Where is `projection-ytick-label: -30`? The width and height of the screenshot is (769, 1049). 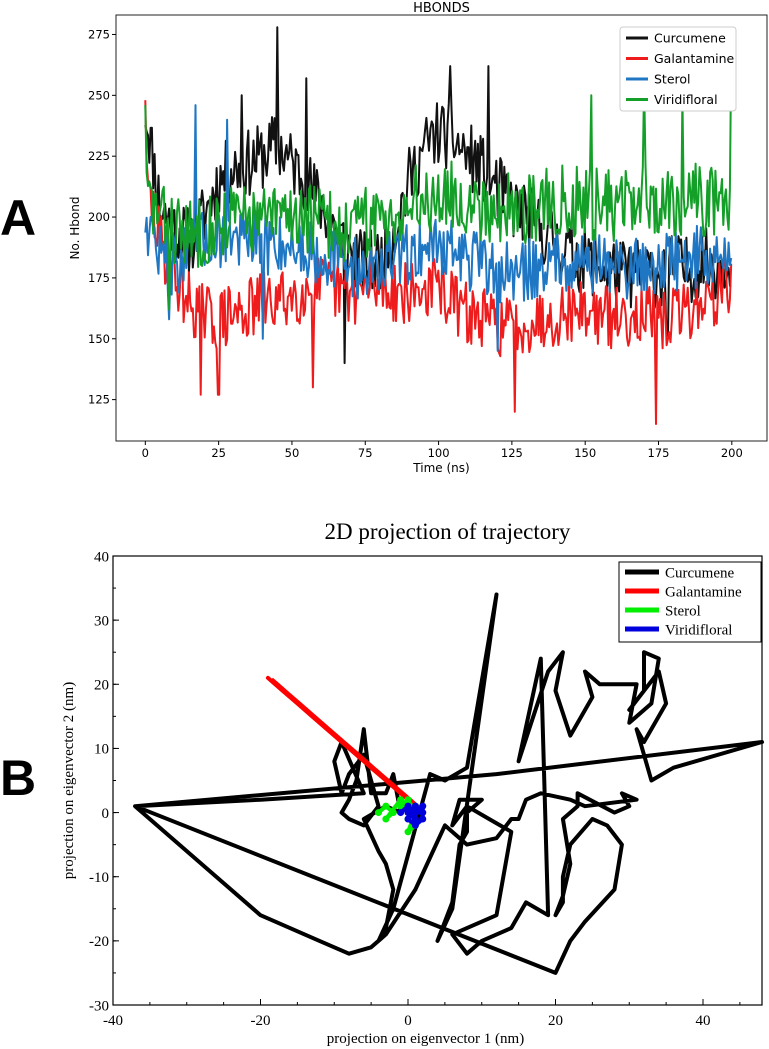 projection-ytick-label: -30 is located at coordinates (99, 1006).